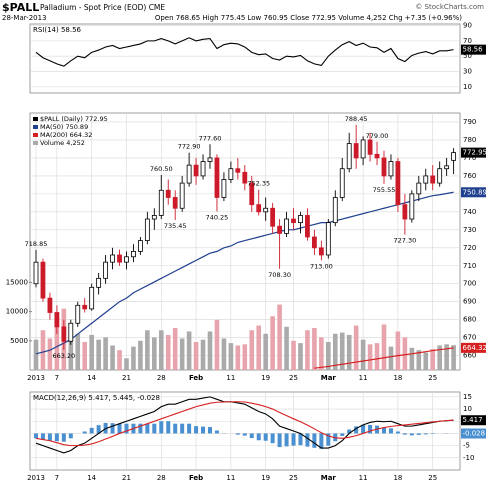 This screenshot has height=486, width=486. What do you see at coordinates (467, 41) in the screenshot?
I see `y-tick-label: 70` at bounding box center [467, 41].